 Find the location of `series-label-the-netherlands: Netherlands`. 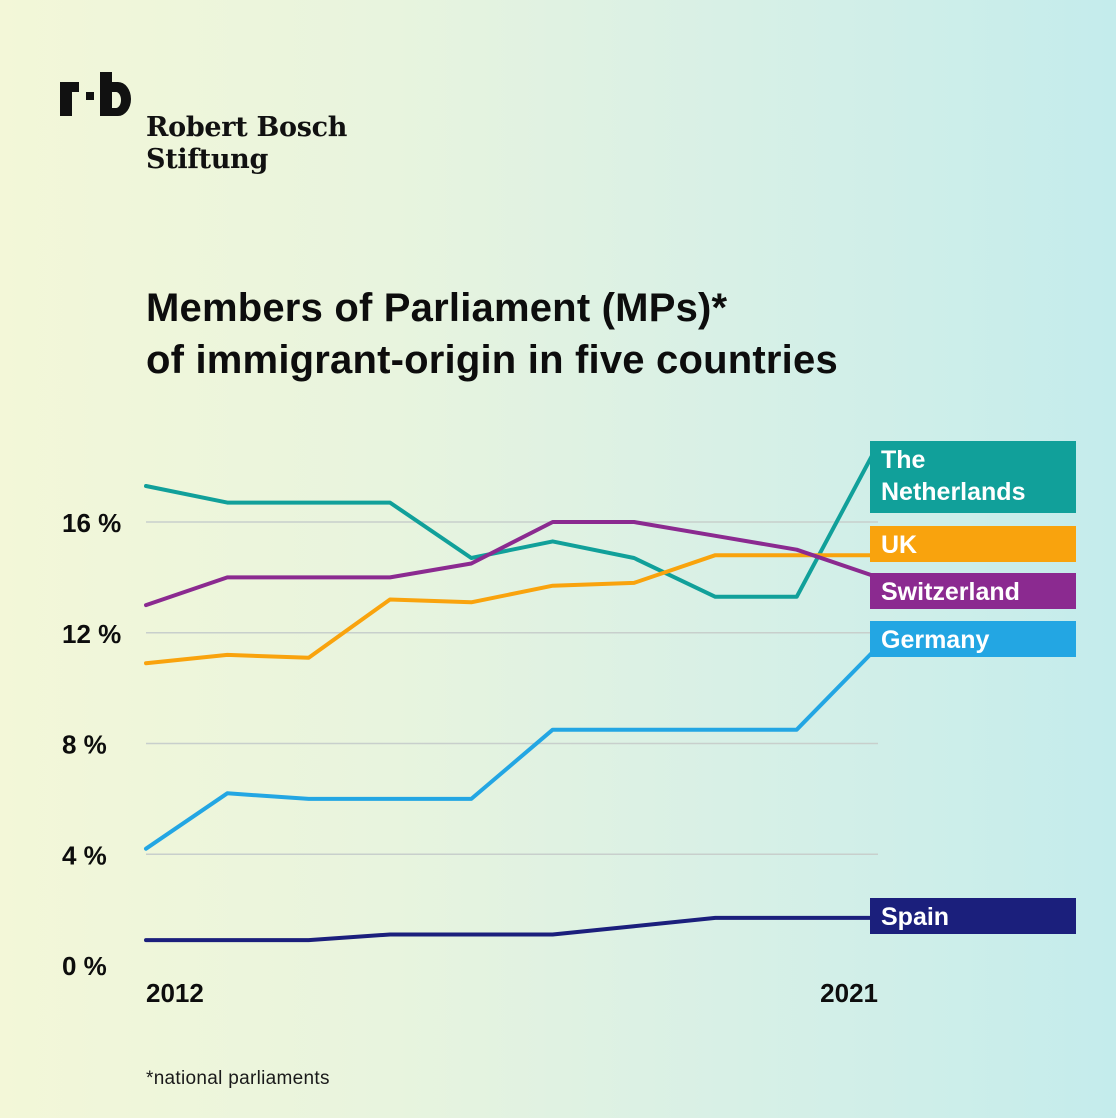

series-label-the-netherlands: Netherlands is located at coordinates (953, 492).